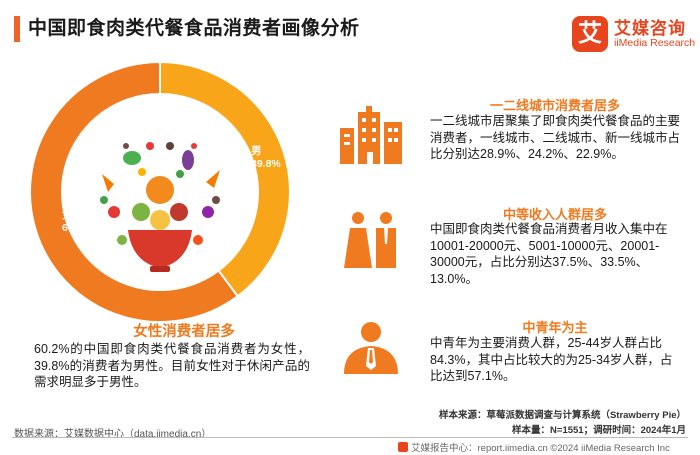 Image resolution: width=700 pixels, height=455 pixels. Describe the element at coordinates (77, 228) in the screenshot. I see `female-slice-value: 60.2%` at that location.